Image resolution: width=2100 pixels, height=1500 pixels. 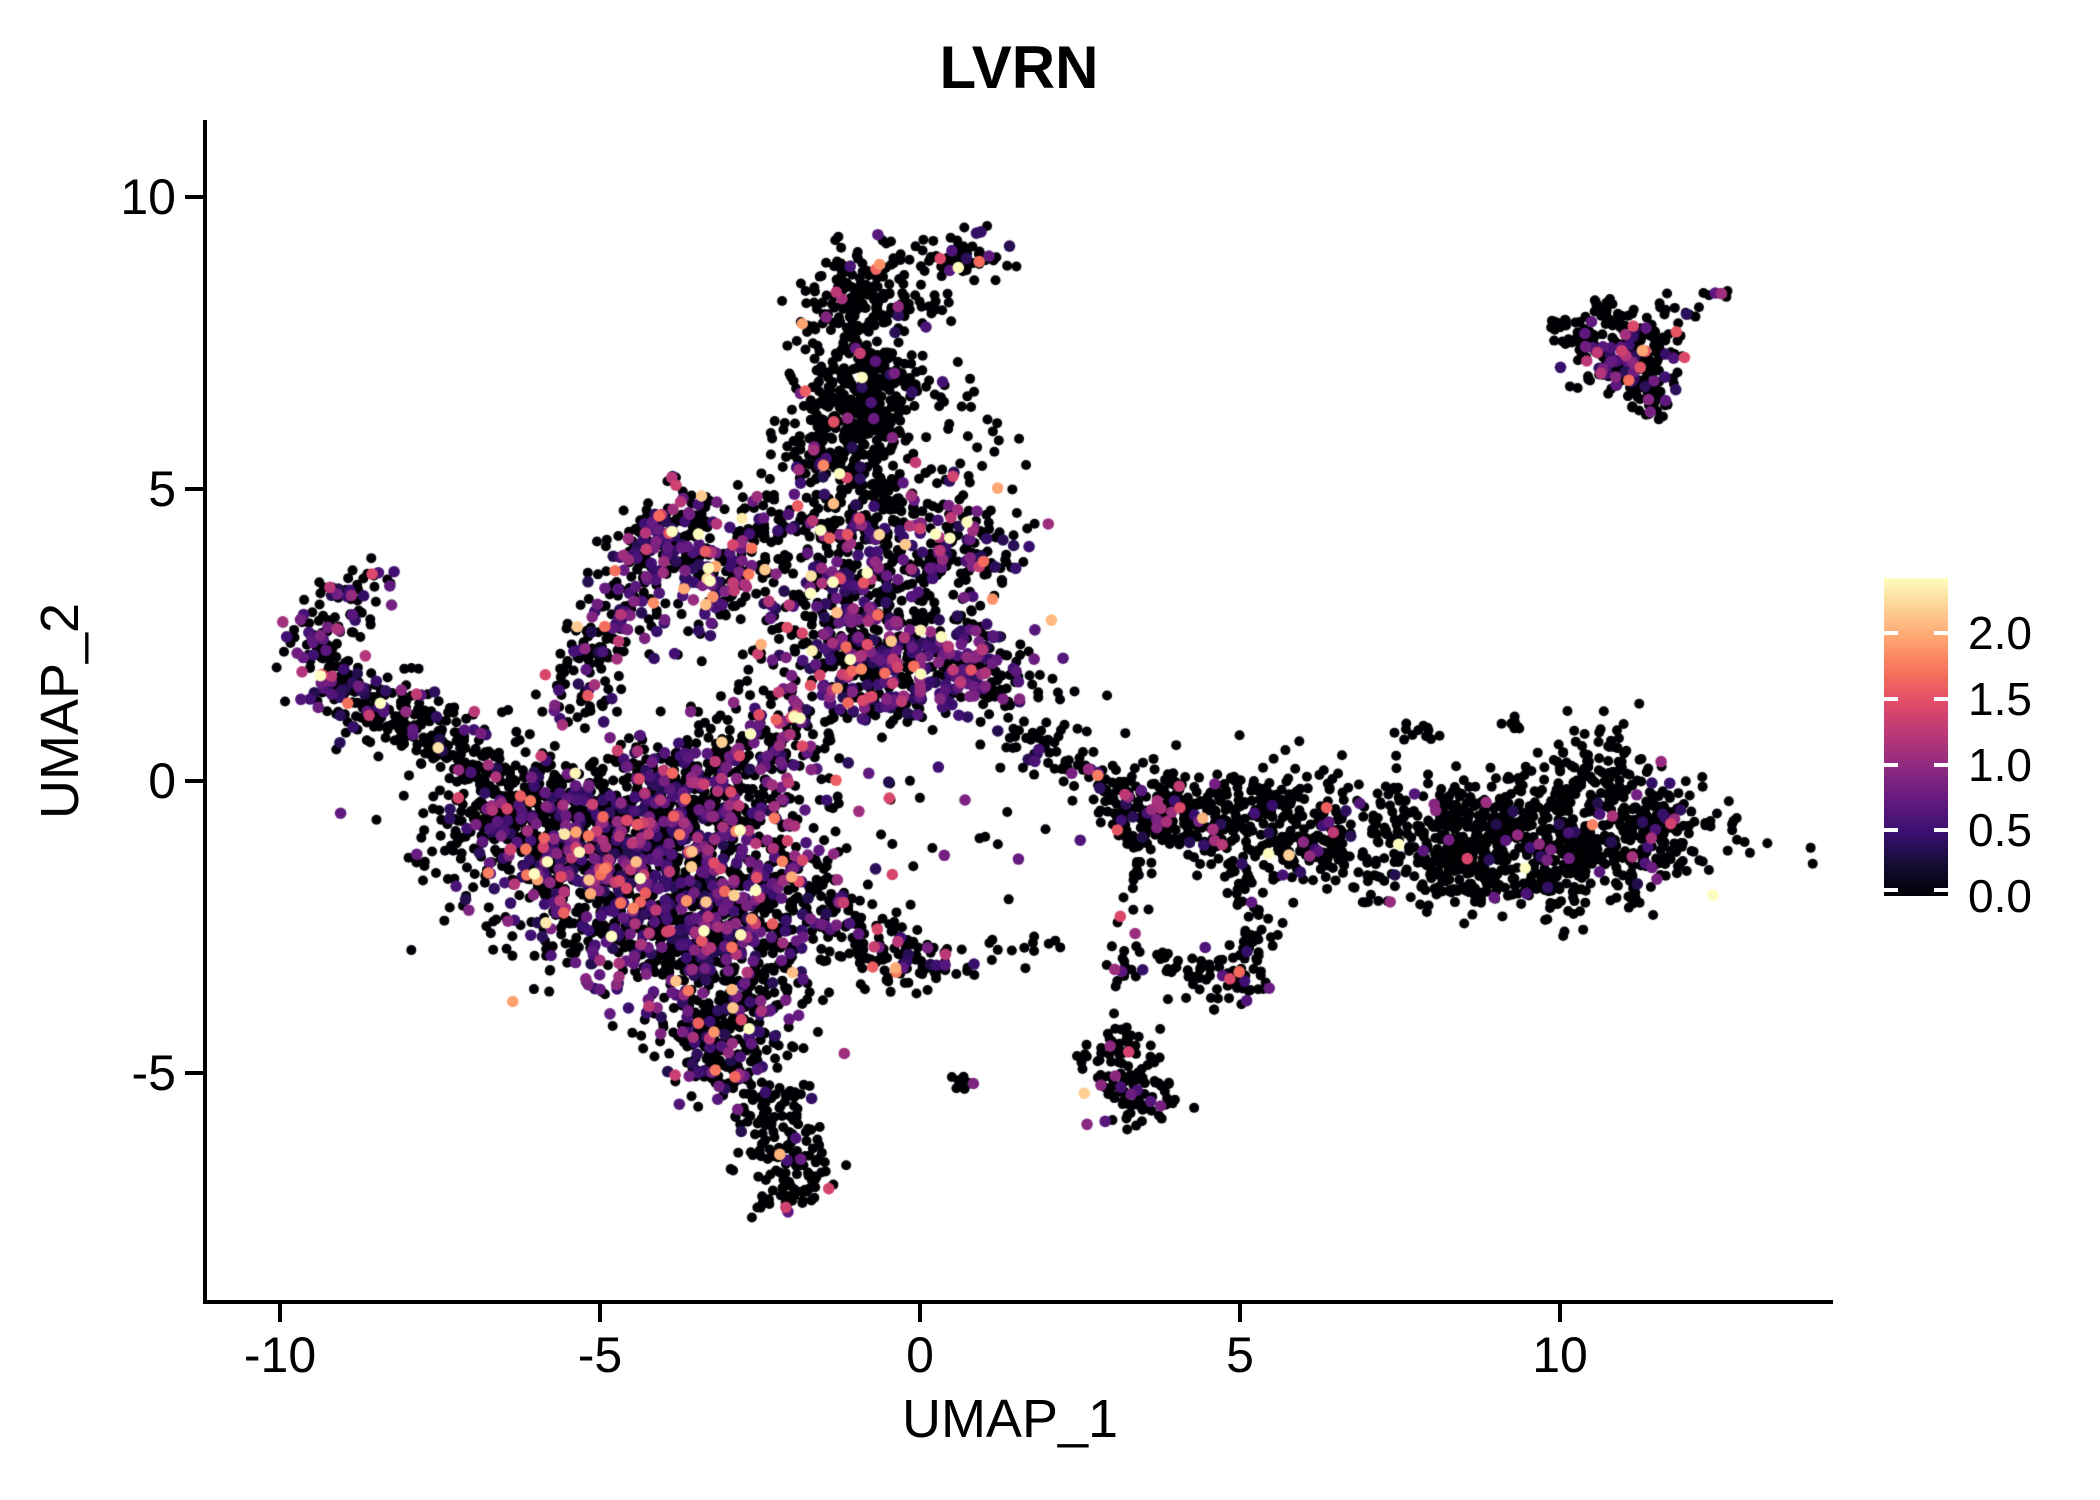 What do you see at coordinates (920, 1355) in the screenshot?
I see `x-tick-label: 0` at bounding box center [920, 1355].